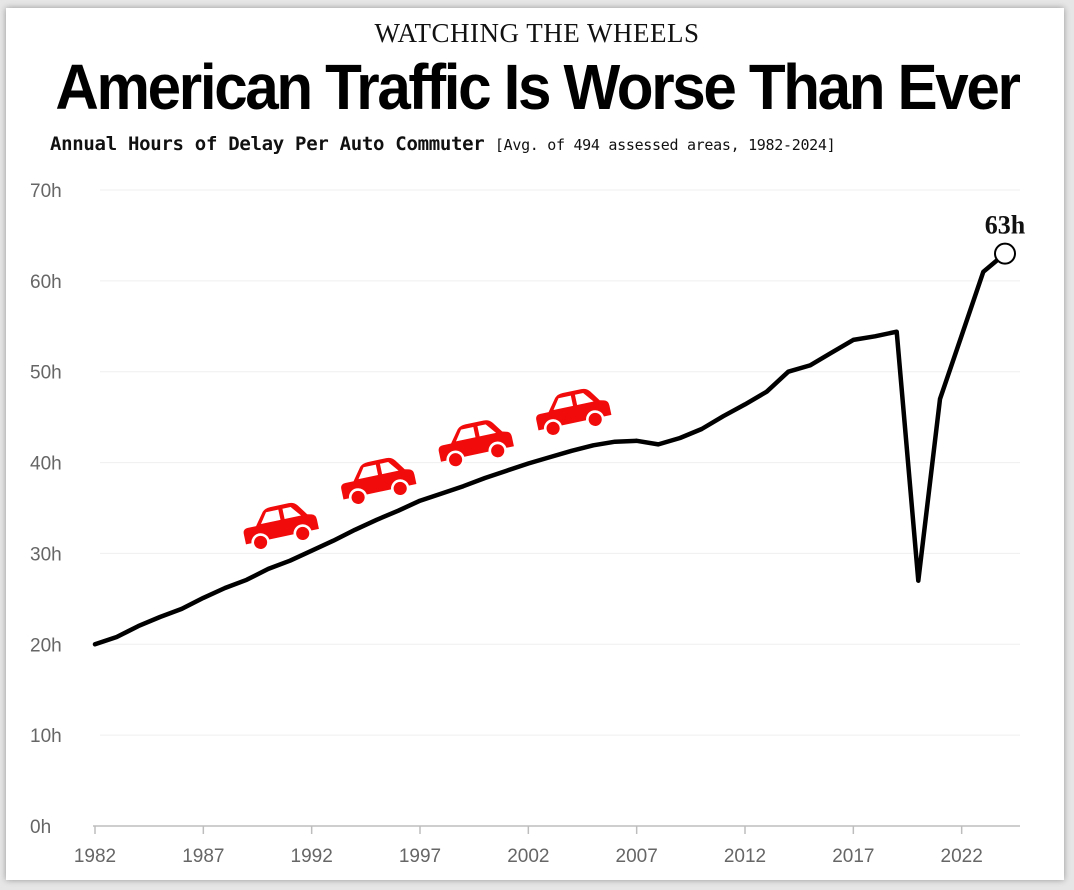 The width and height of the screenshot is (1074, 890). I want to click on end-point-marker, so click(1005, 253).